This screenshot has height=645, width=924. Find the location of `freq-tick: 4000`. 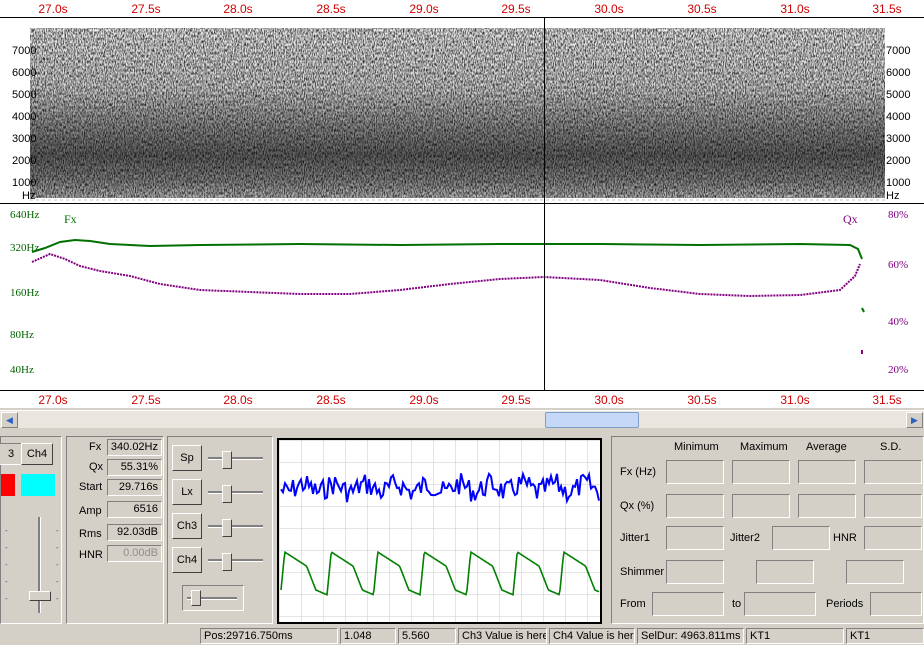

freq-tick: 4000 is located at coordinates (24, 117).